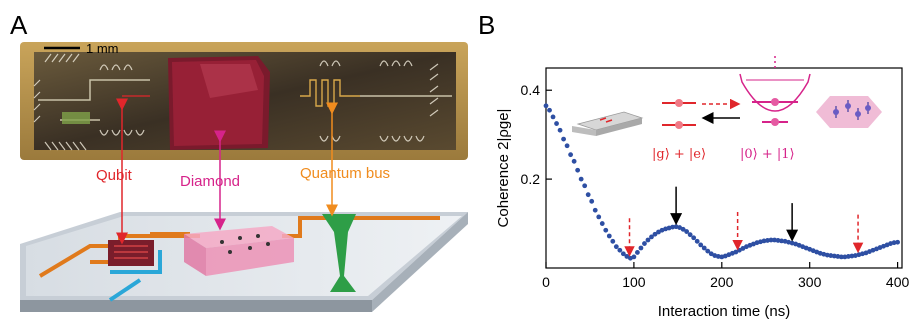 The width and height of the screenshot is (921, 325). Describe the element at coordinates (114, 175) in the screenshot. I see `qubit-label: Qubit` at that location.